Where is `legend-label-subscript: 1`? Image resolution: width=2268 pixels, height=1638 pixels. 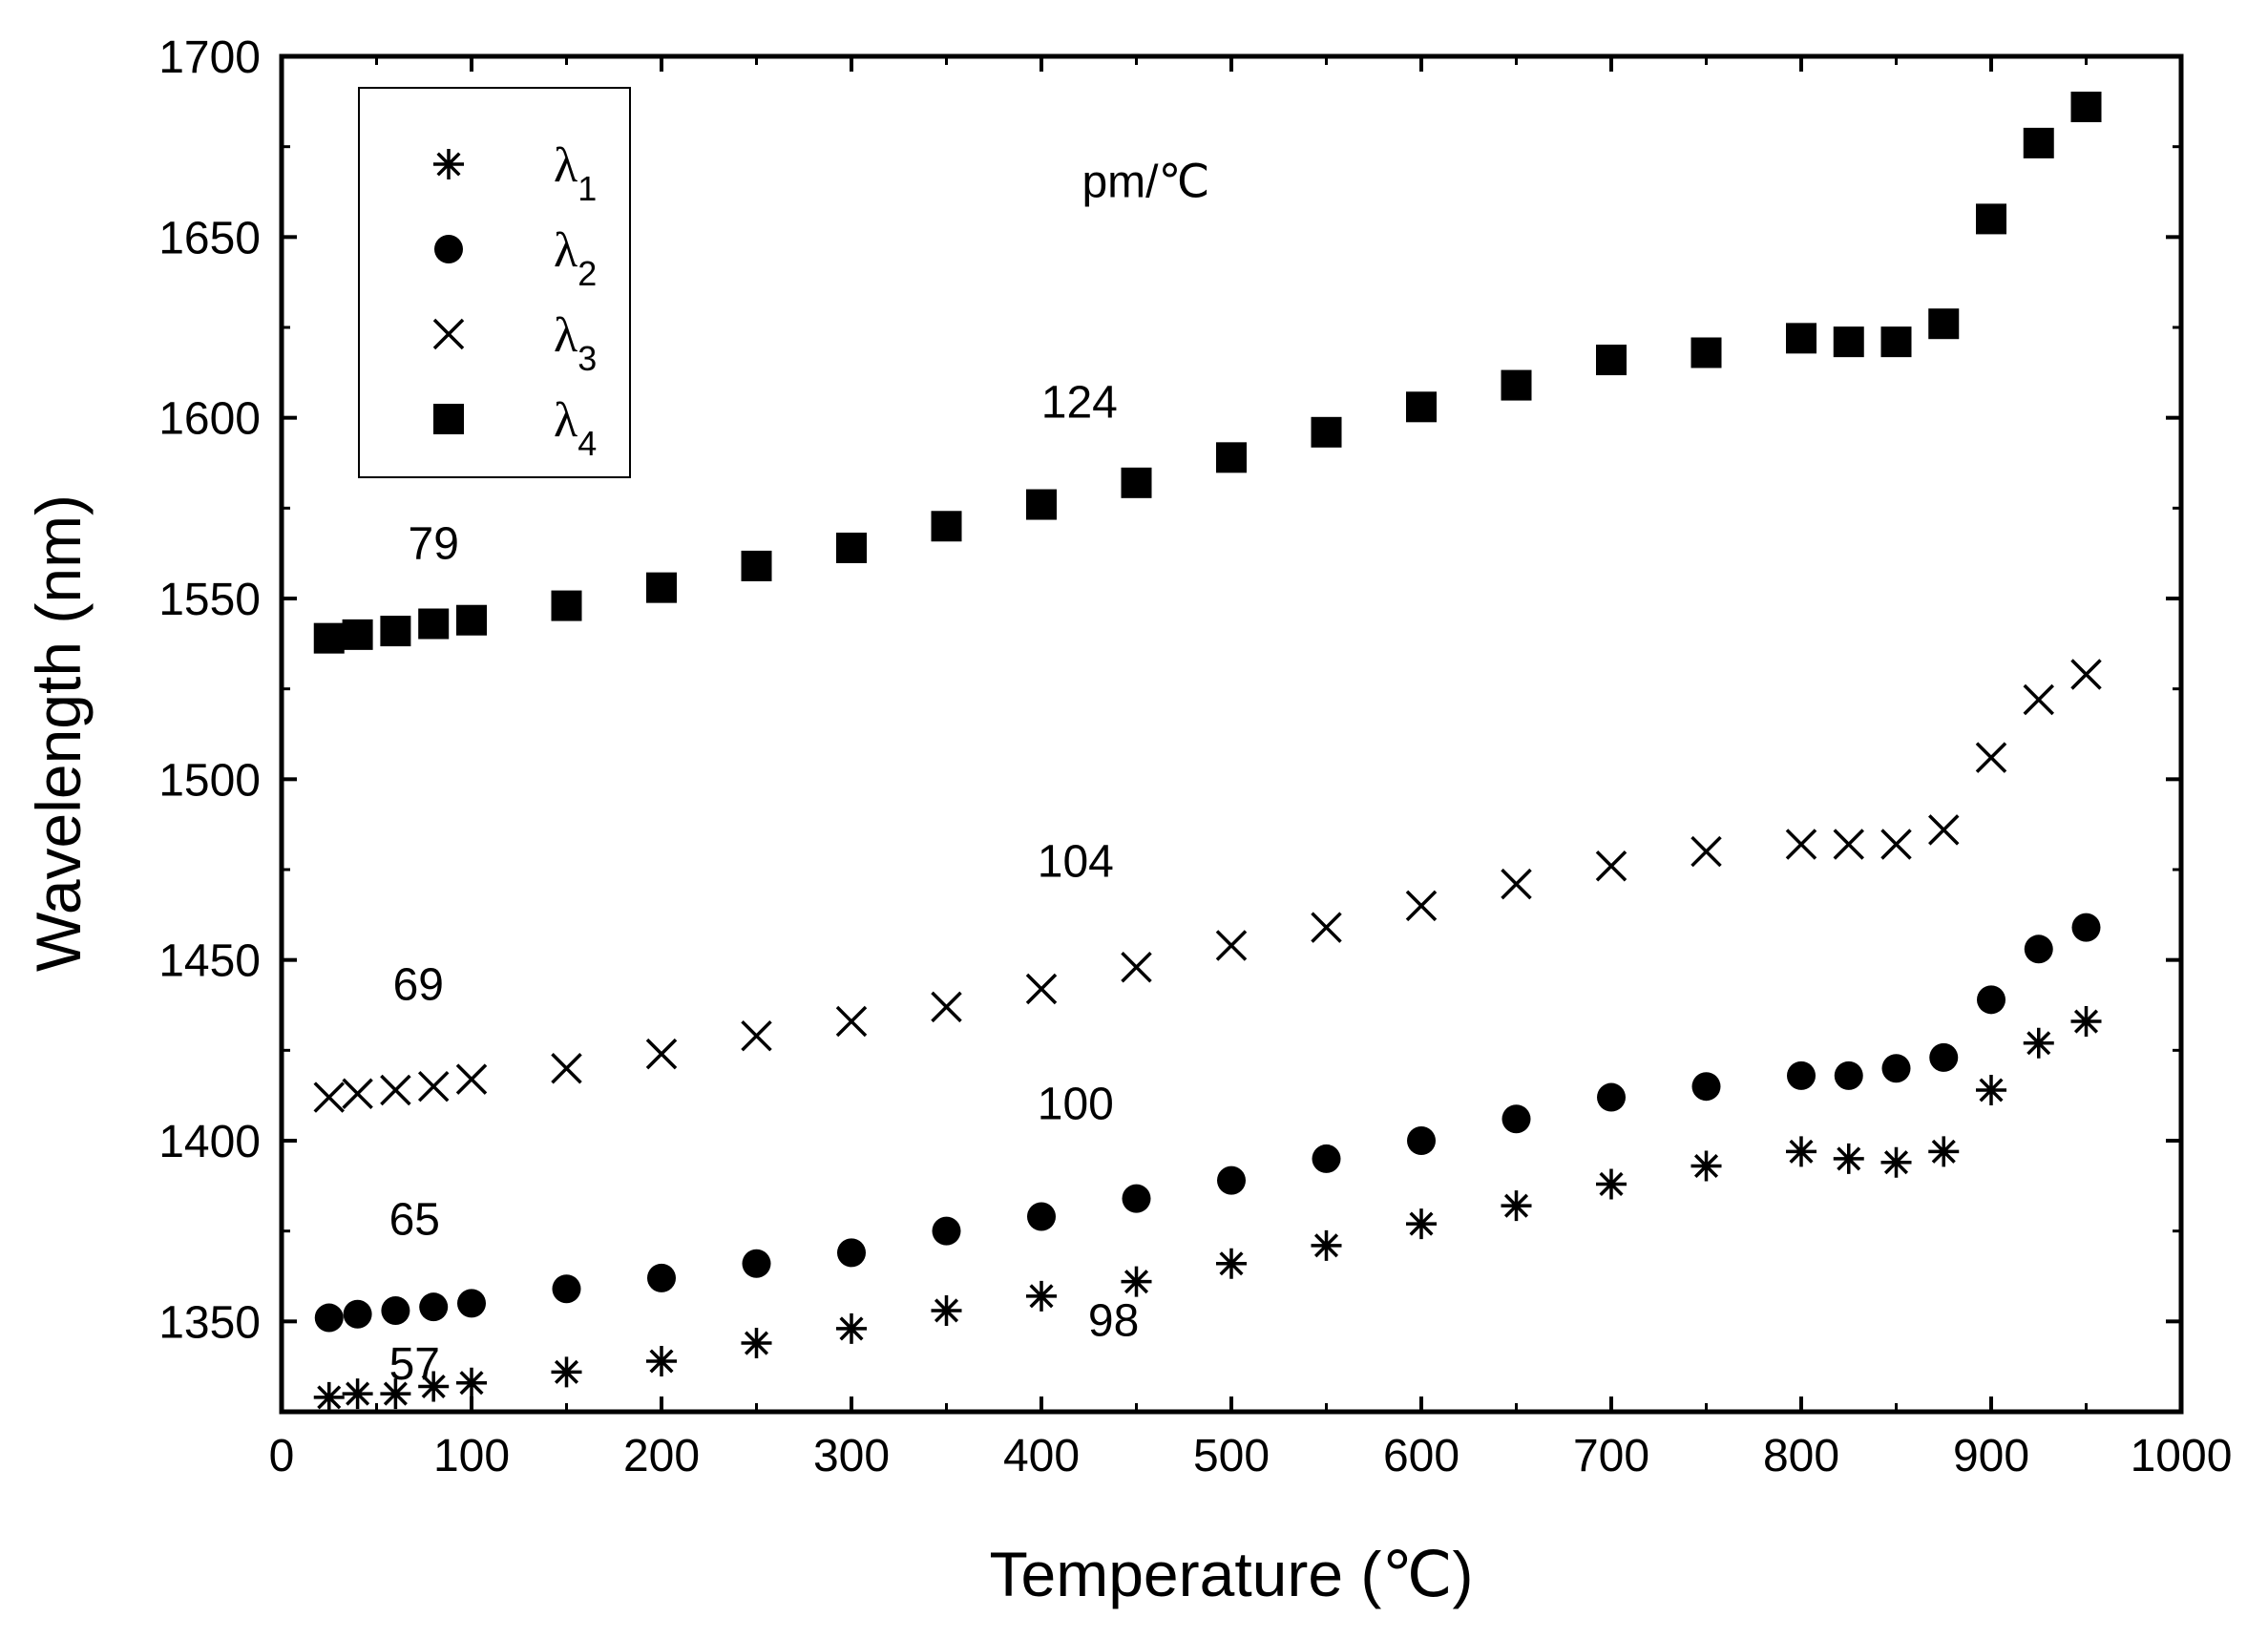 legend-label-subscript: 1 is located at coordinates (587, 188).